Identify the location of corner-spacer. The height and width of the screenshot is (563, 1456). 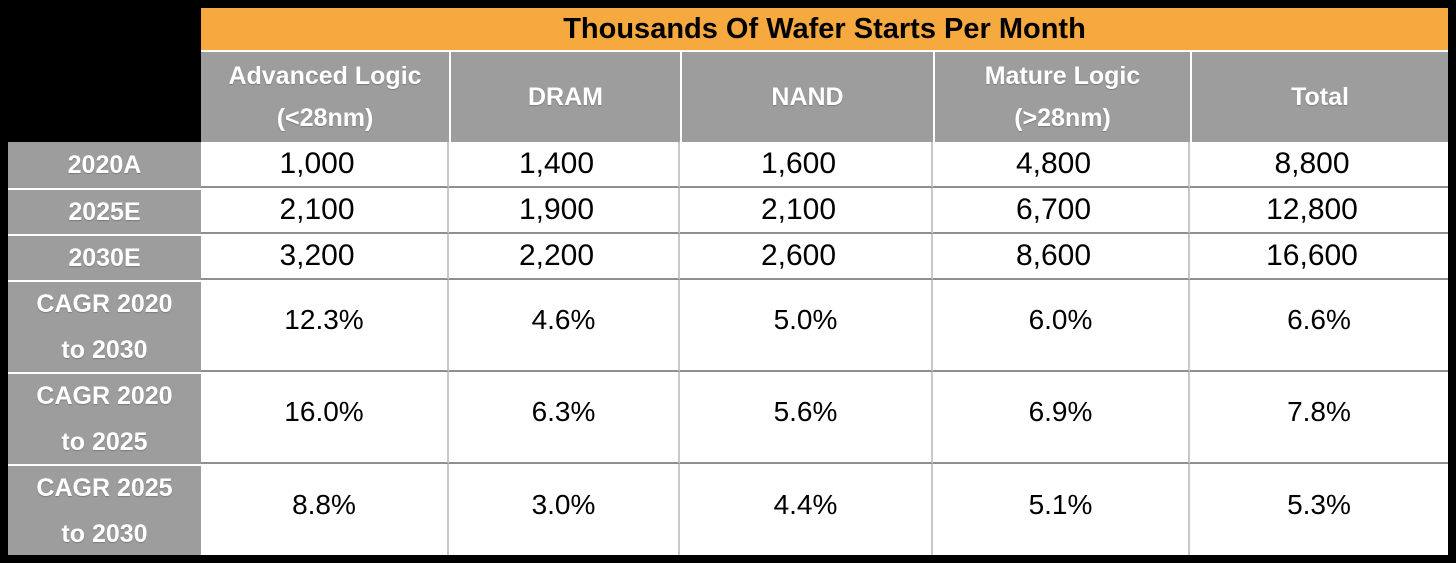
(104, 75).